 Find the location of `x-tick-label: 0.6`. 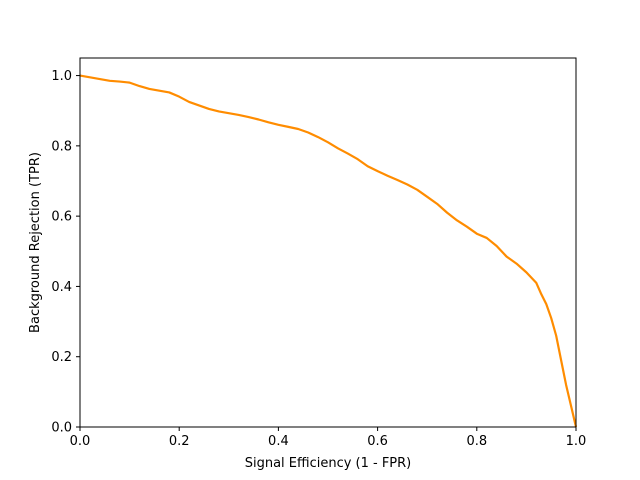

x-tick-label: 0.6 is located at coordinates (377, 441).